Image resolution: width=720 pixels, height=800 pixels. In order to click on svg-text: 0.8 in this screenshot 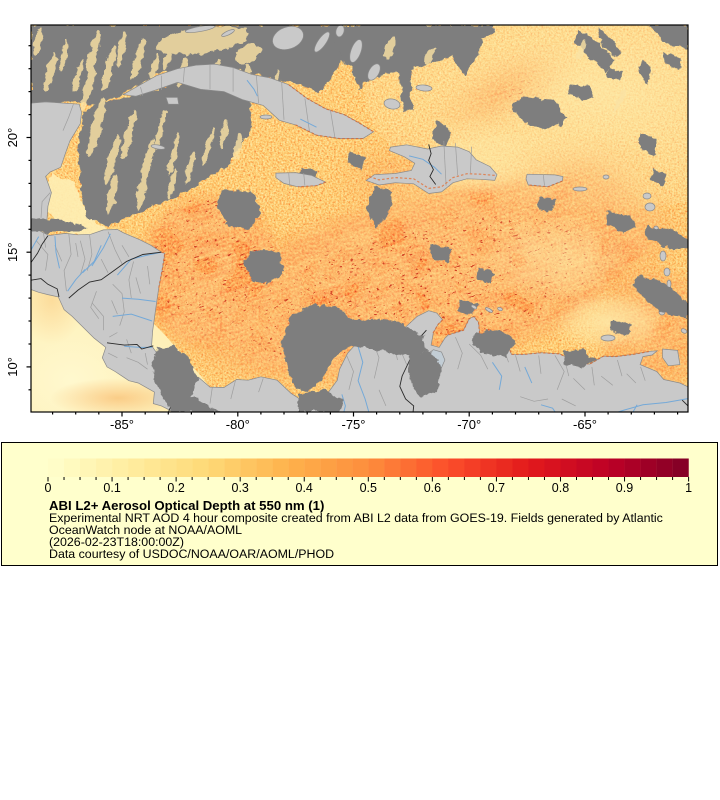, I will do `click(560, 488)`.